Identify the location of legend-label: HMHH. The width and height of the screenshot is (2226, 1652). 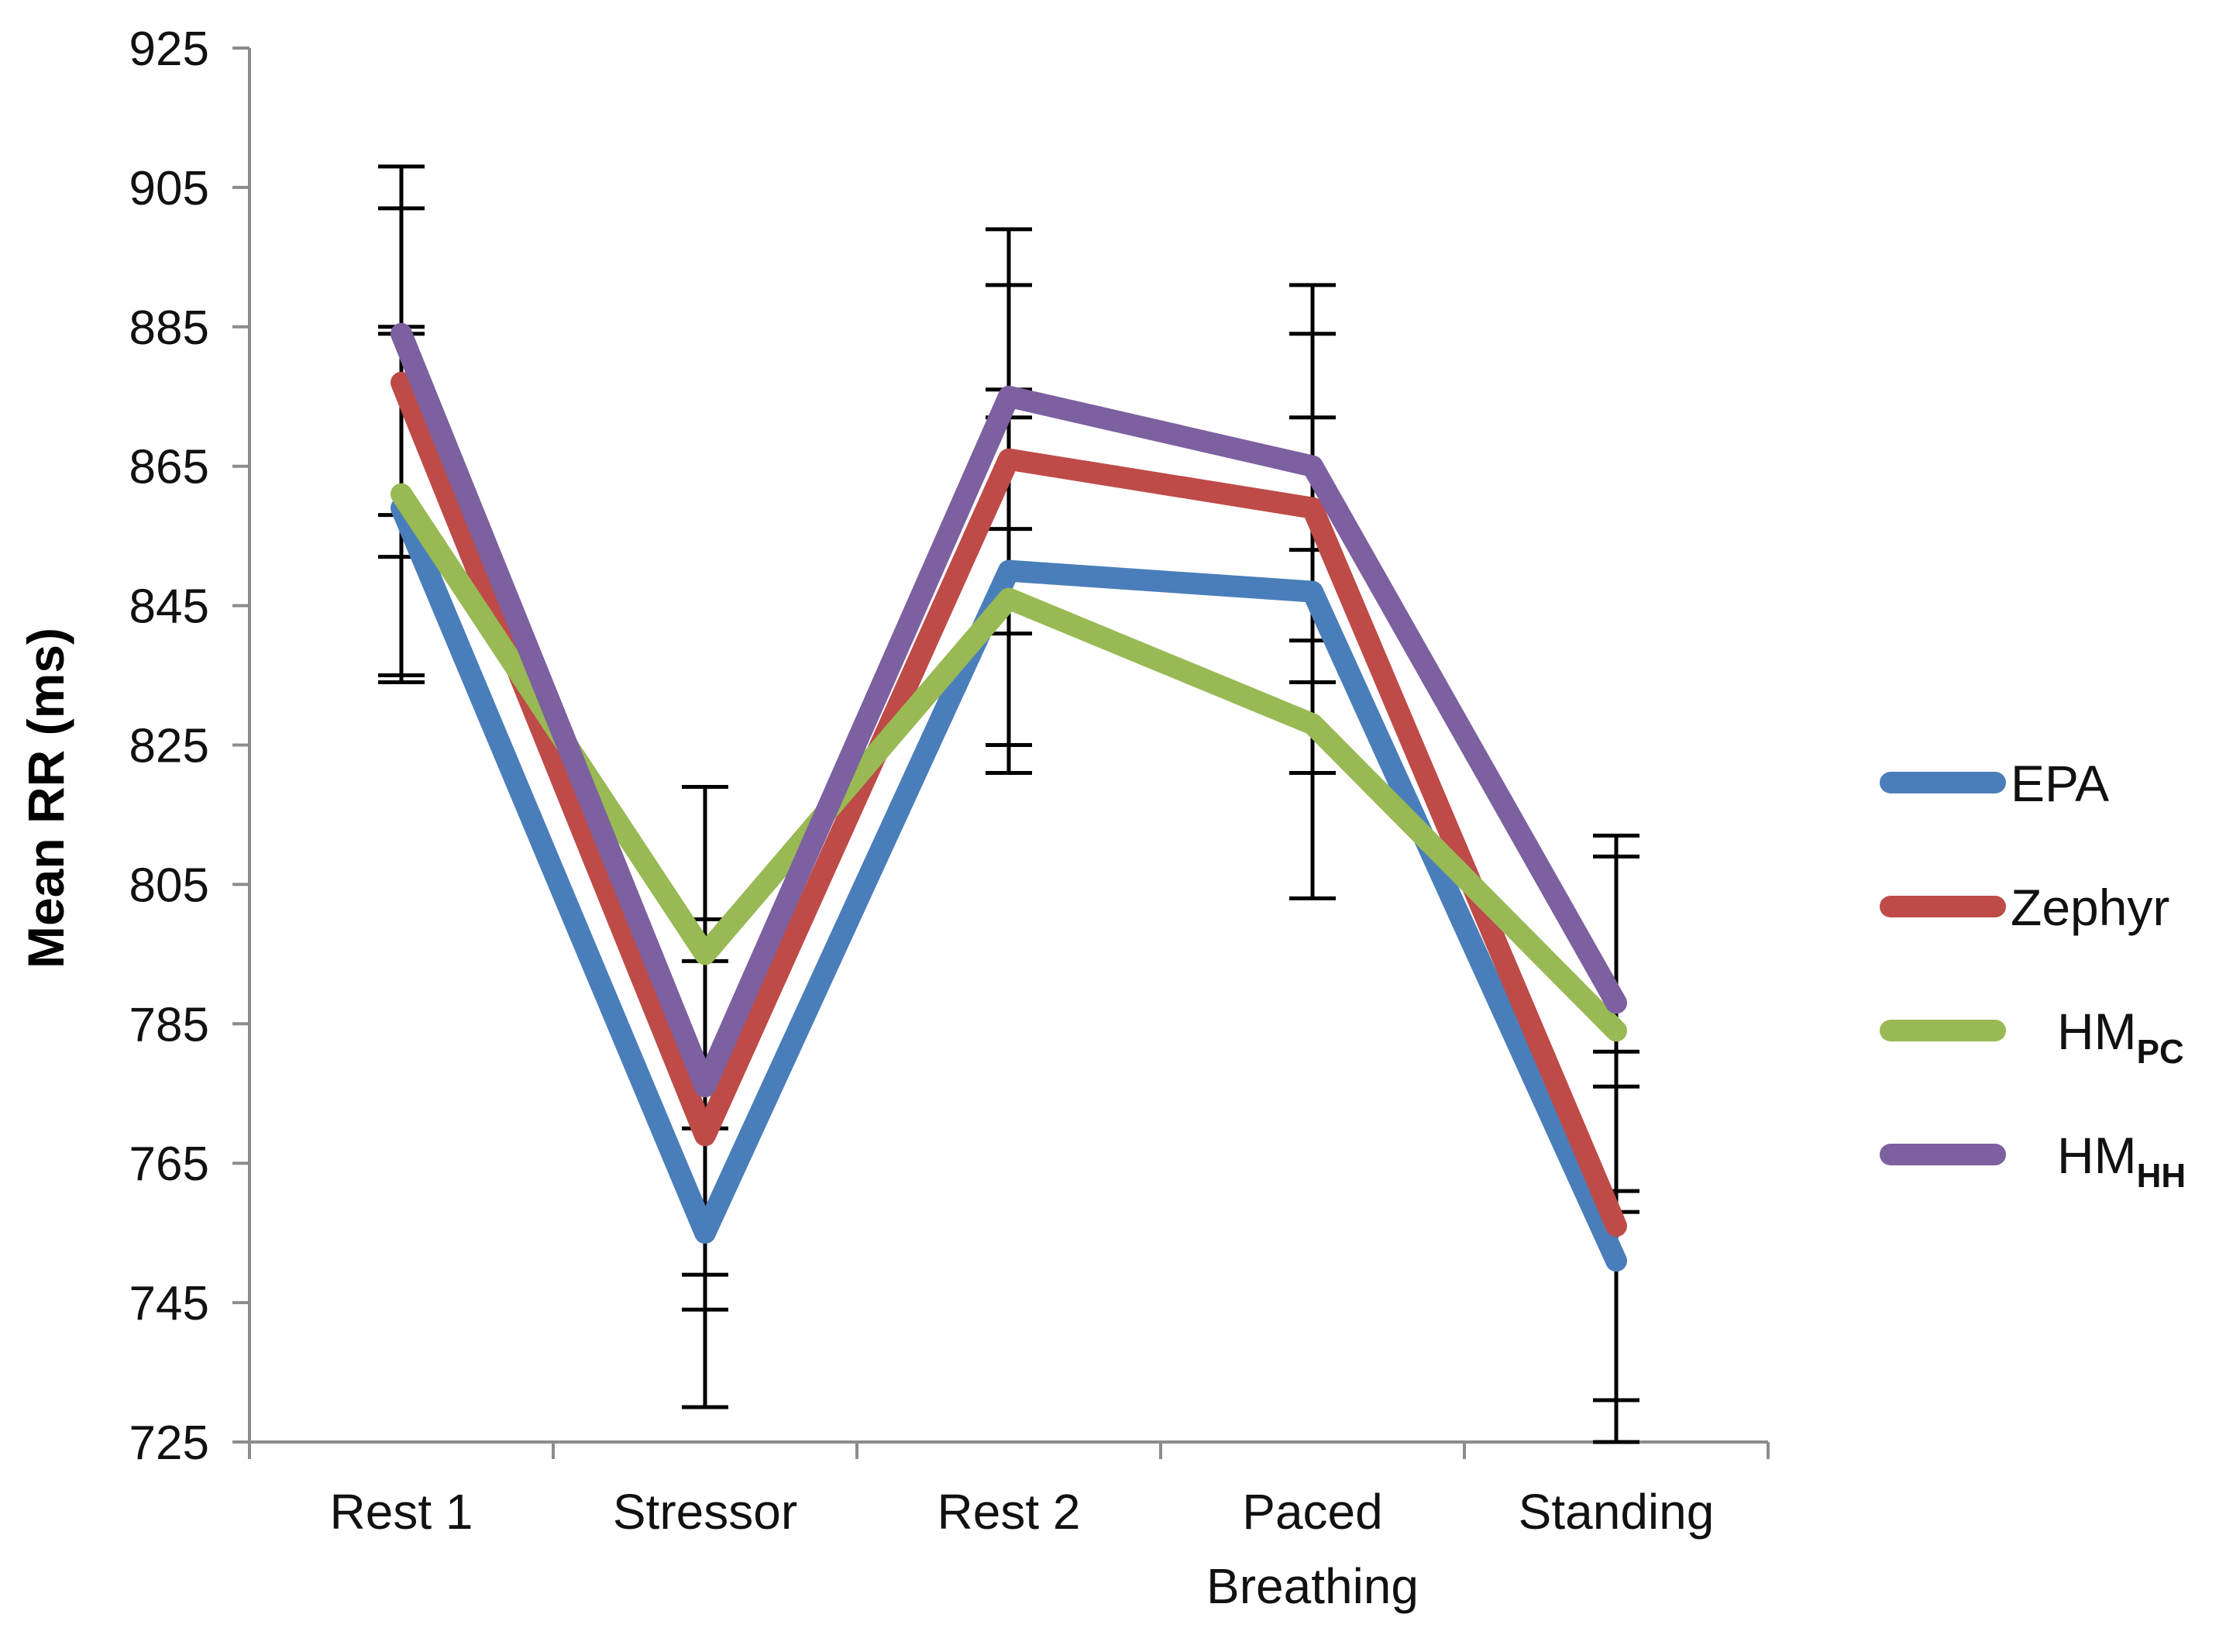
(2121, 1161).